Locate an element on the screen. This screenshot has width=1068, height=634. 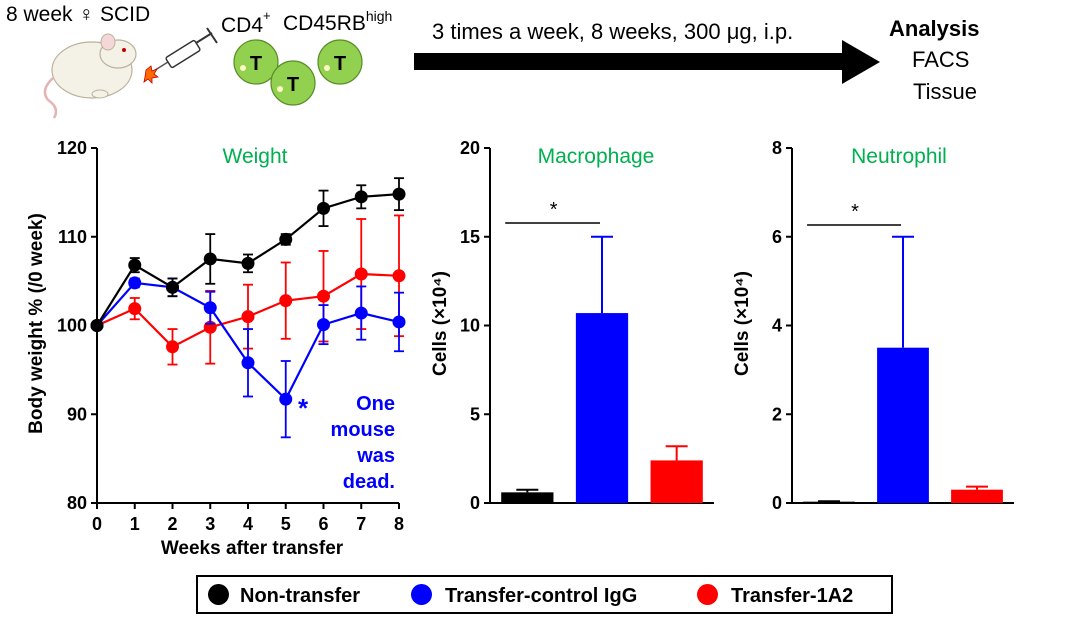
y-tick-label: 2 is located at coordinates (777, 414).